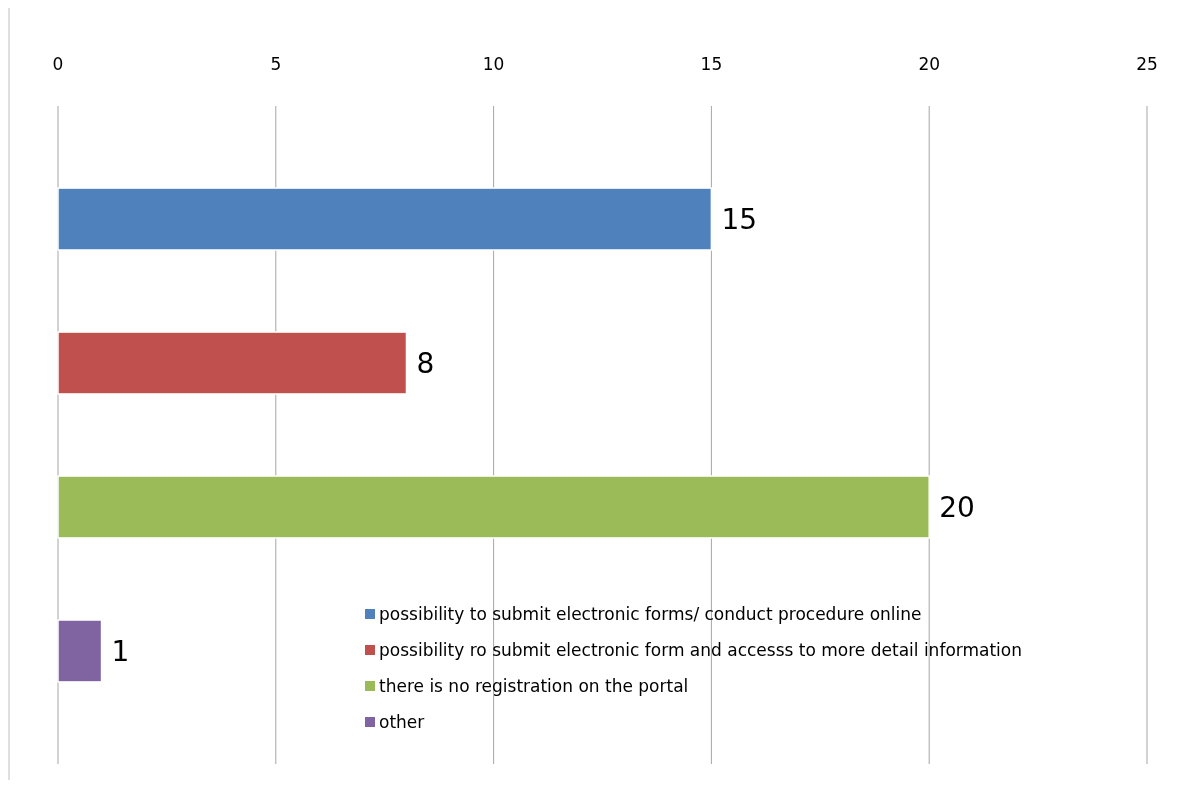 Image resolution: width=1201 pixels, height=788 pixels. What do you see at coordinates (58, 64) in the screenshot?
I see `x-tick-label: 0` at bounding box center [58, 64].